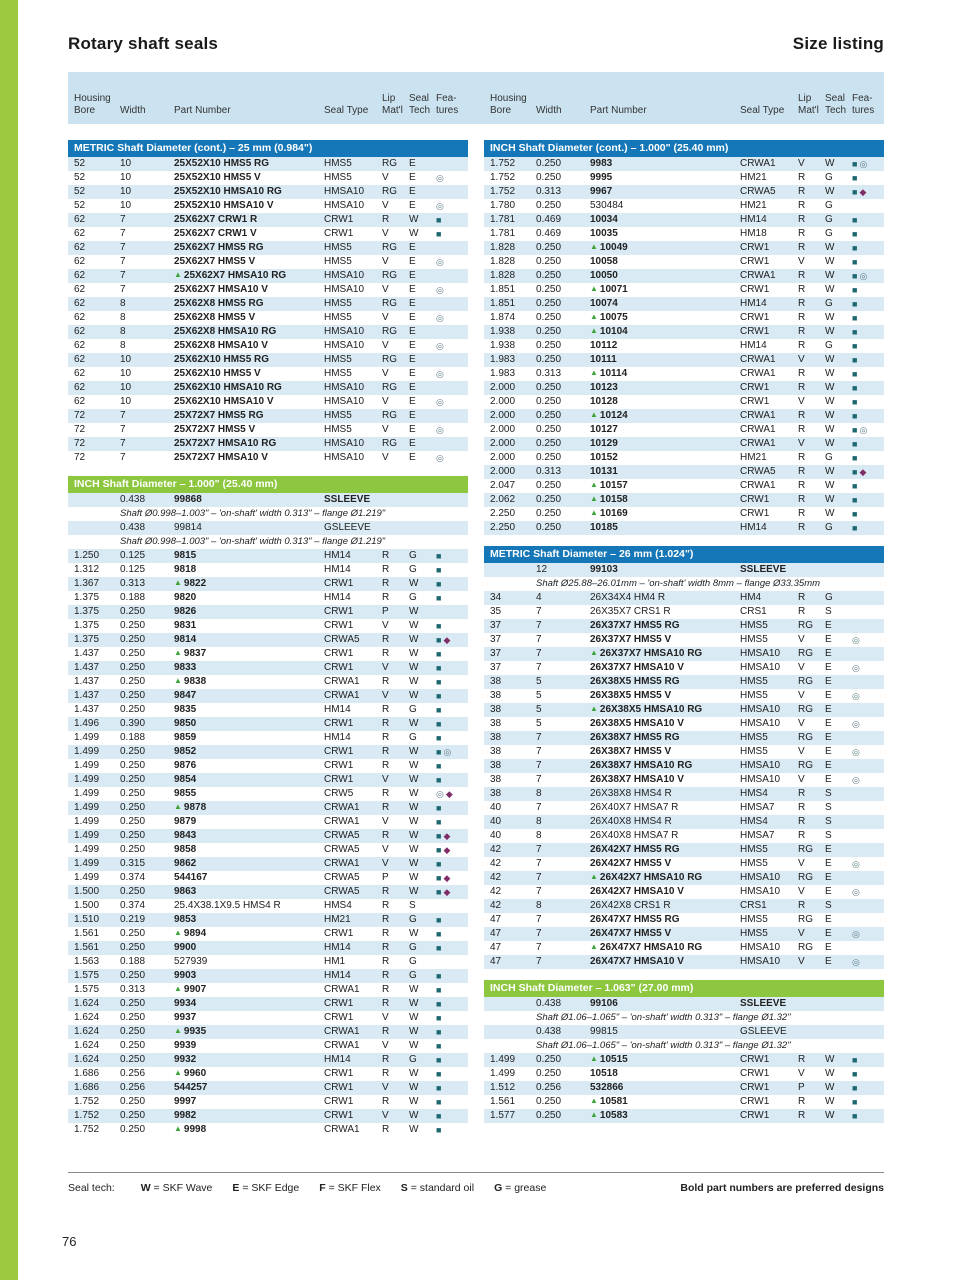  Describe the element at coordinates (133, 1087) in the screenshot. I see `cell-width: 0.256` at that location.